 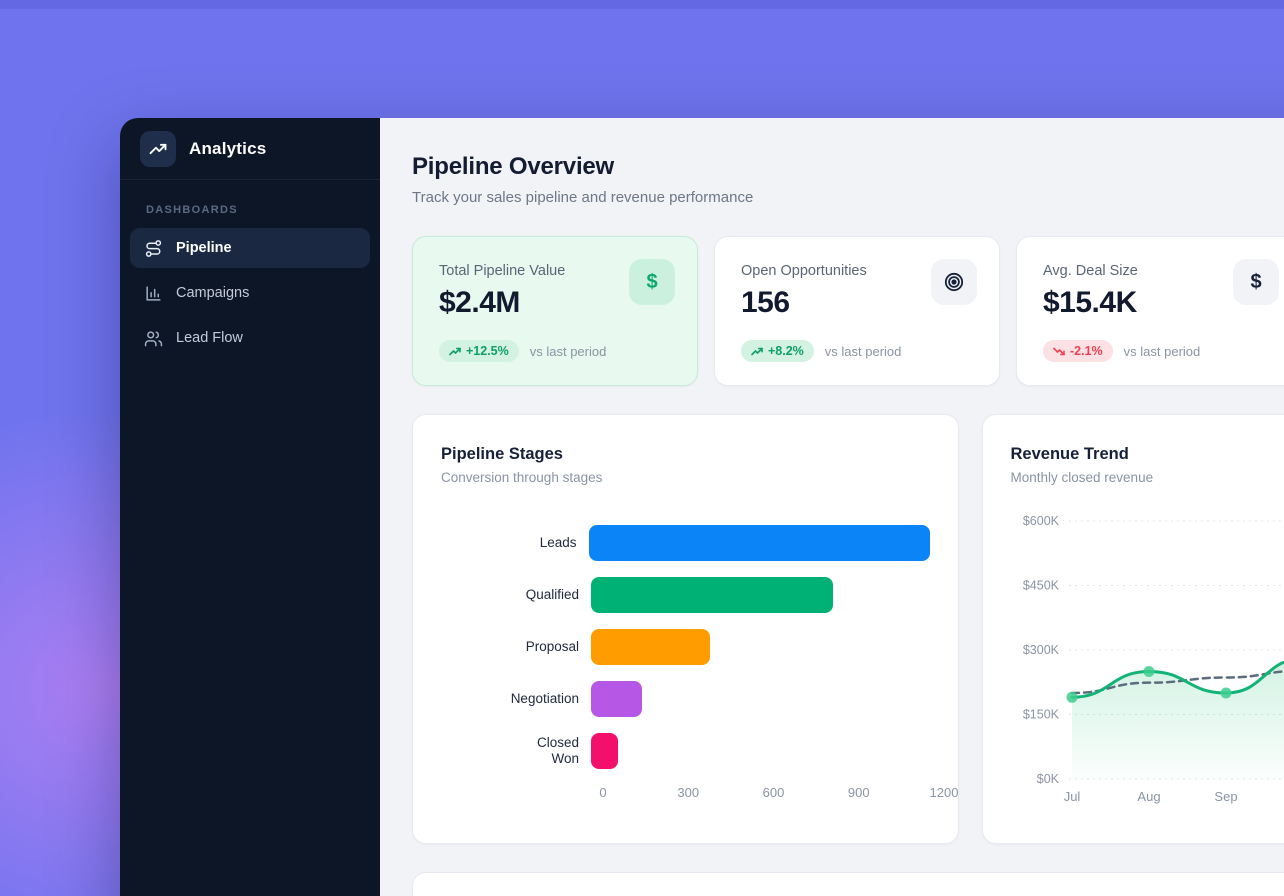 What do you see at coordinates (944, 792) in the screenshot?
I see `x-tick: 1200` at bounding box center [944, 792].